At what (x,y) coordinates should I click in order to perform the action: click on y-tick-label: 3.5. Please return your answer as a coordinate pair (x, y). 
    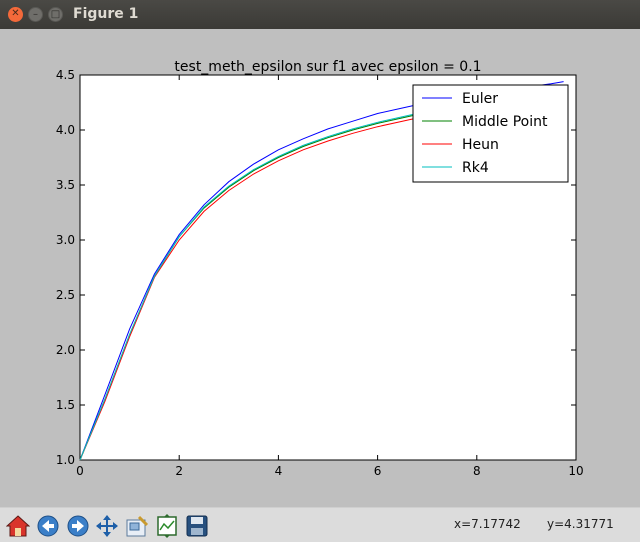
    Looking at the image, I should click on (65, 185).